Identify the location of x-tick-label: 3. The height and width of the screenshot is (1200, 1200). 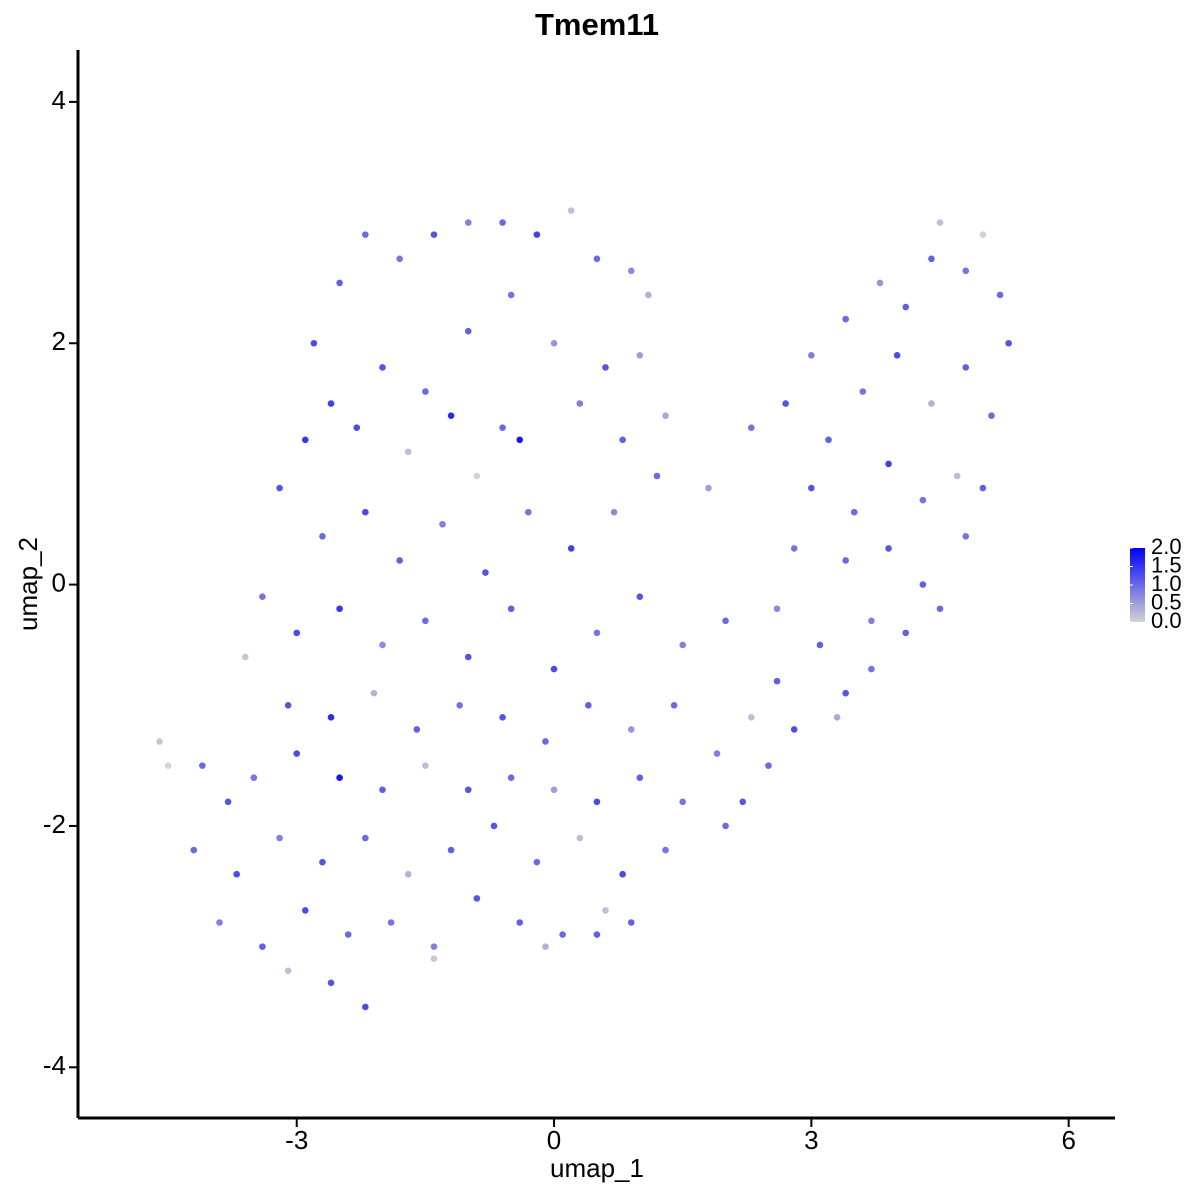
(811, 1140).